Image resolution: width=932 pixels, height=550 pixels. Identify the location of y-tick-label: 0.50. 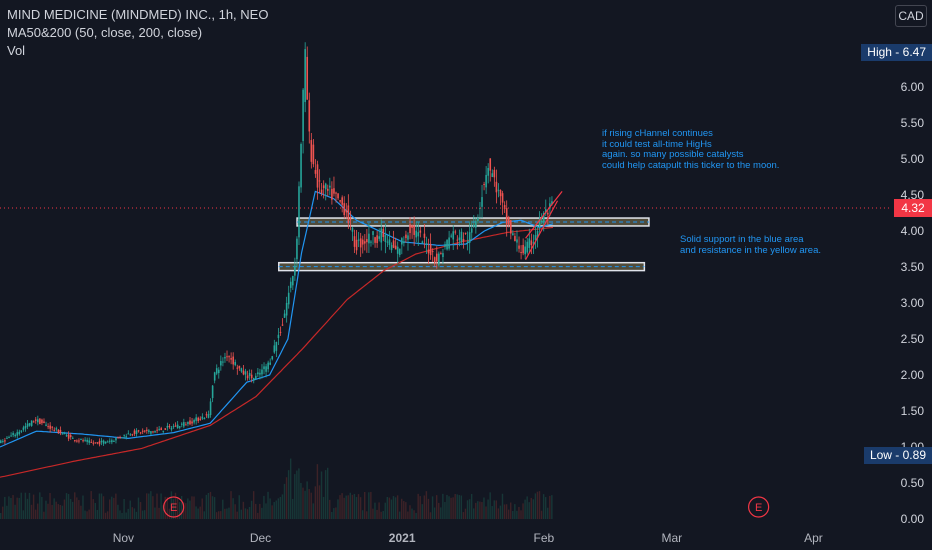
(913, 483).